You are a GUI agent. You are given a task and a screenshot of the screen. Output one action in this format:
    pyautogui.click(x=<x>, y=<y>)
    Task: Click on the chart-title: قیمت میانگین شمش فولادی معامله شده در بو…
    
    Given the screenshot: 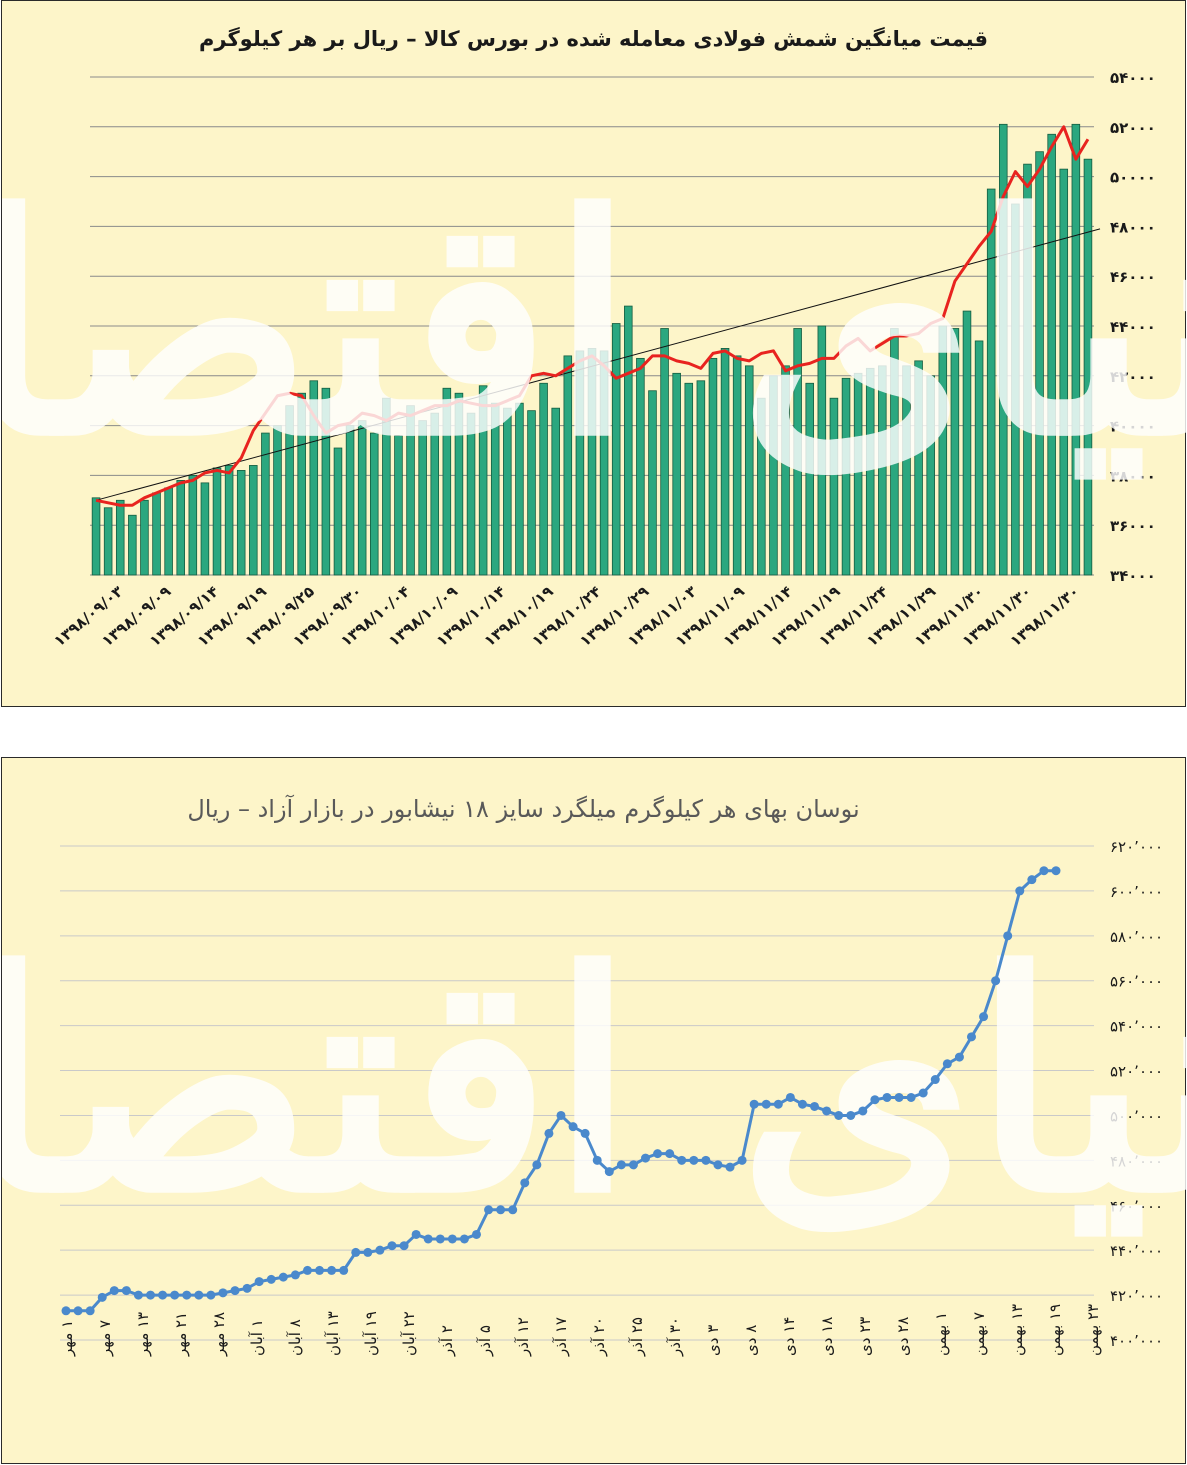 What is the action you would take?
    pyautogui.click(x=593, y=39)
    